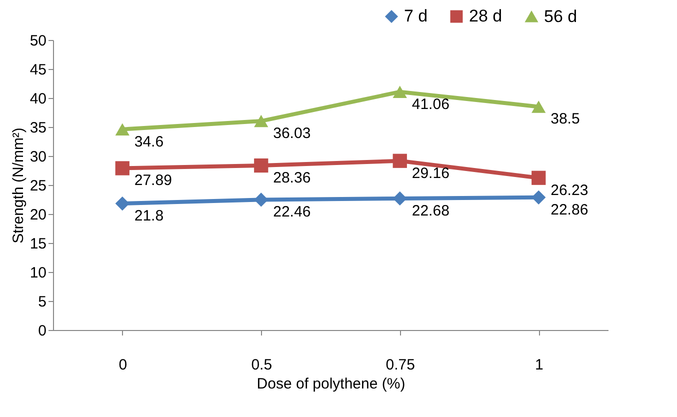 Image resolution: width=677 pixels, height=417 pixels. I want to click on data-label: 38.5, so click(565, 119).